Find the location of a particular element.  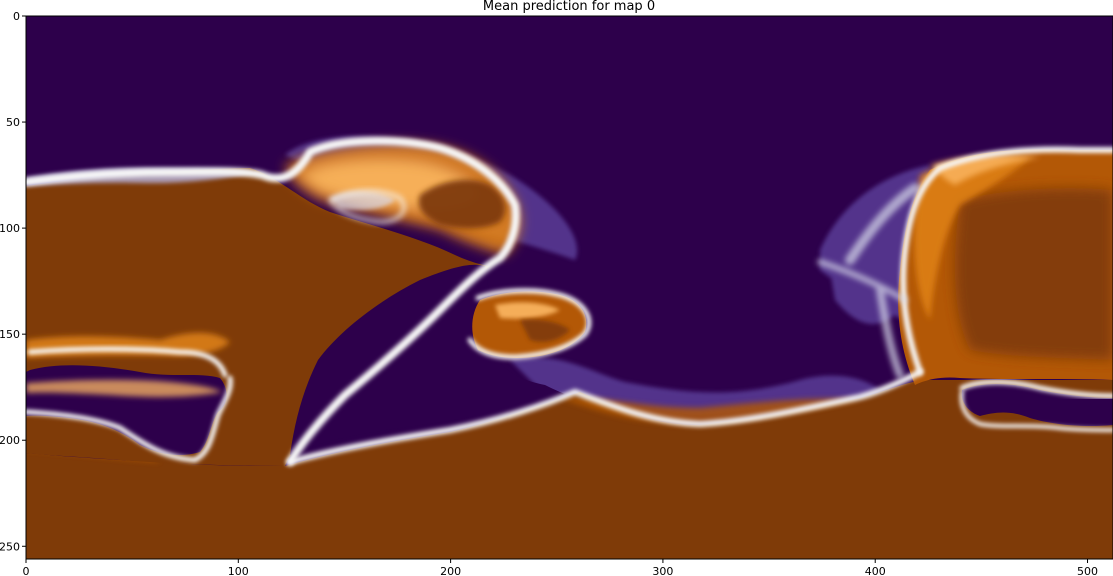

x-tick-label: 500 is located at coordinates (1087, 570).